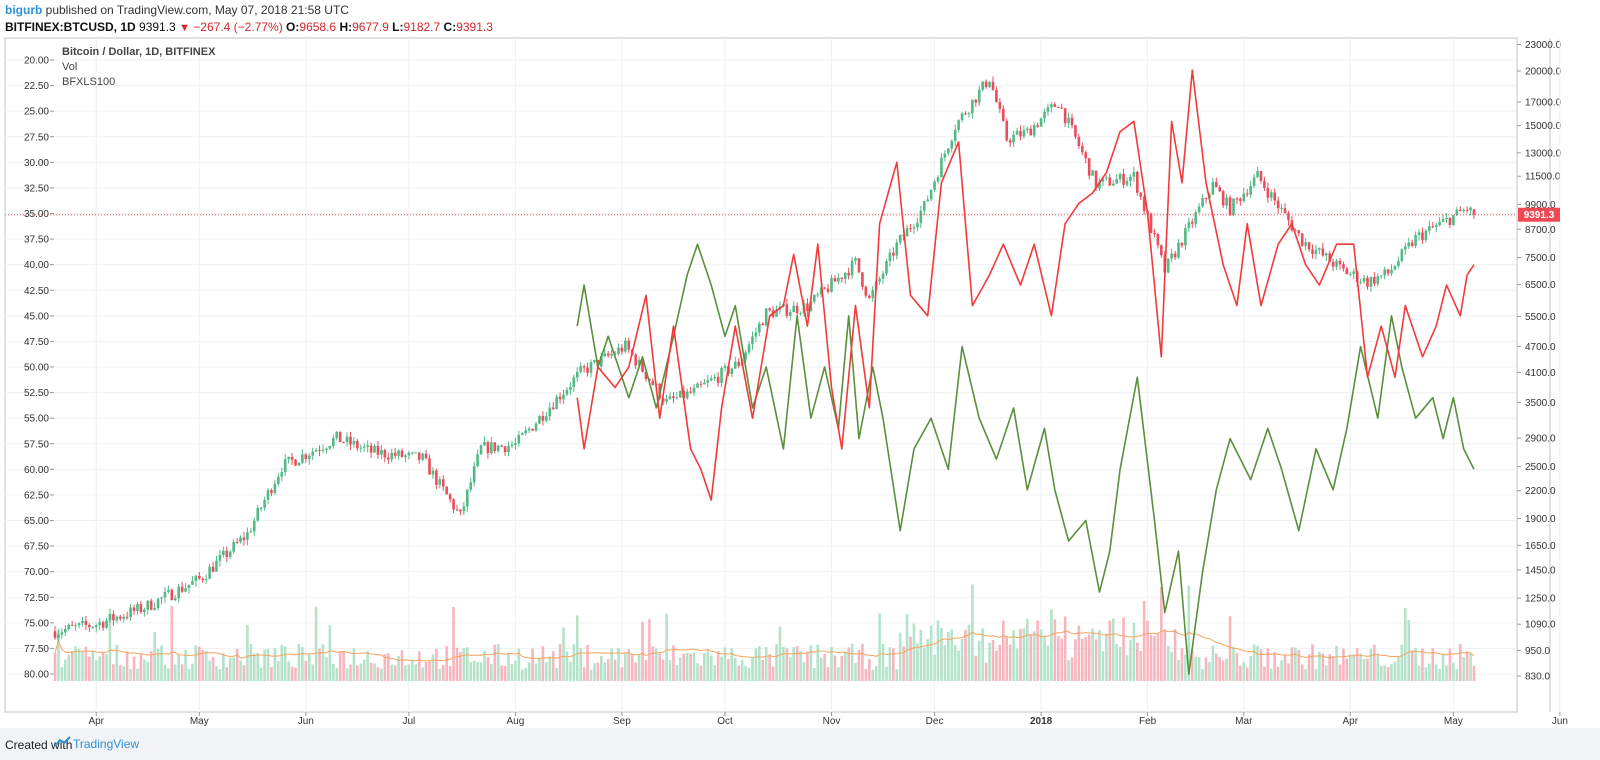 Image resolution: width=1600 pixels, height=760 pixels. Describe the element at coordinates (157, 27) in the screenshot. I see `last-price: 9391.3` at that location.